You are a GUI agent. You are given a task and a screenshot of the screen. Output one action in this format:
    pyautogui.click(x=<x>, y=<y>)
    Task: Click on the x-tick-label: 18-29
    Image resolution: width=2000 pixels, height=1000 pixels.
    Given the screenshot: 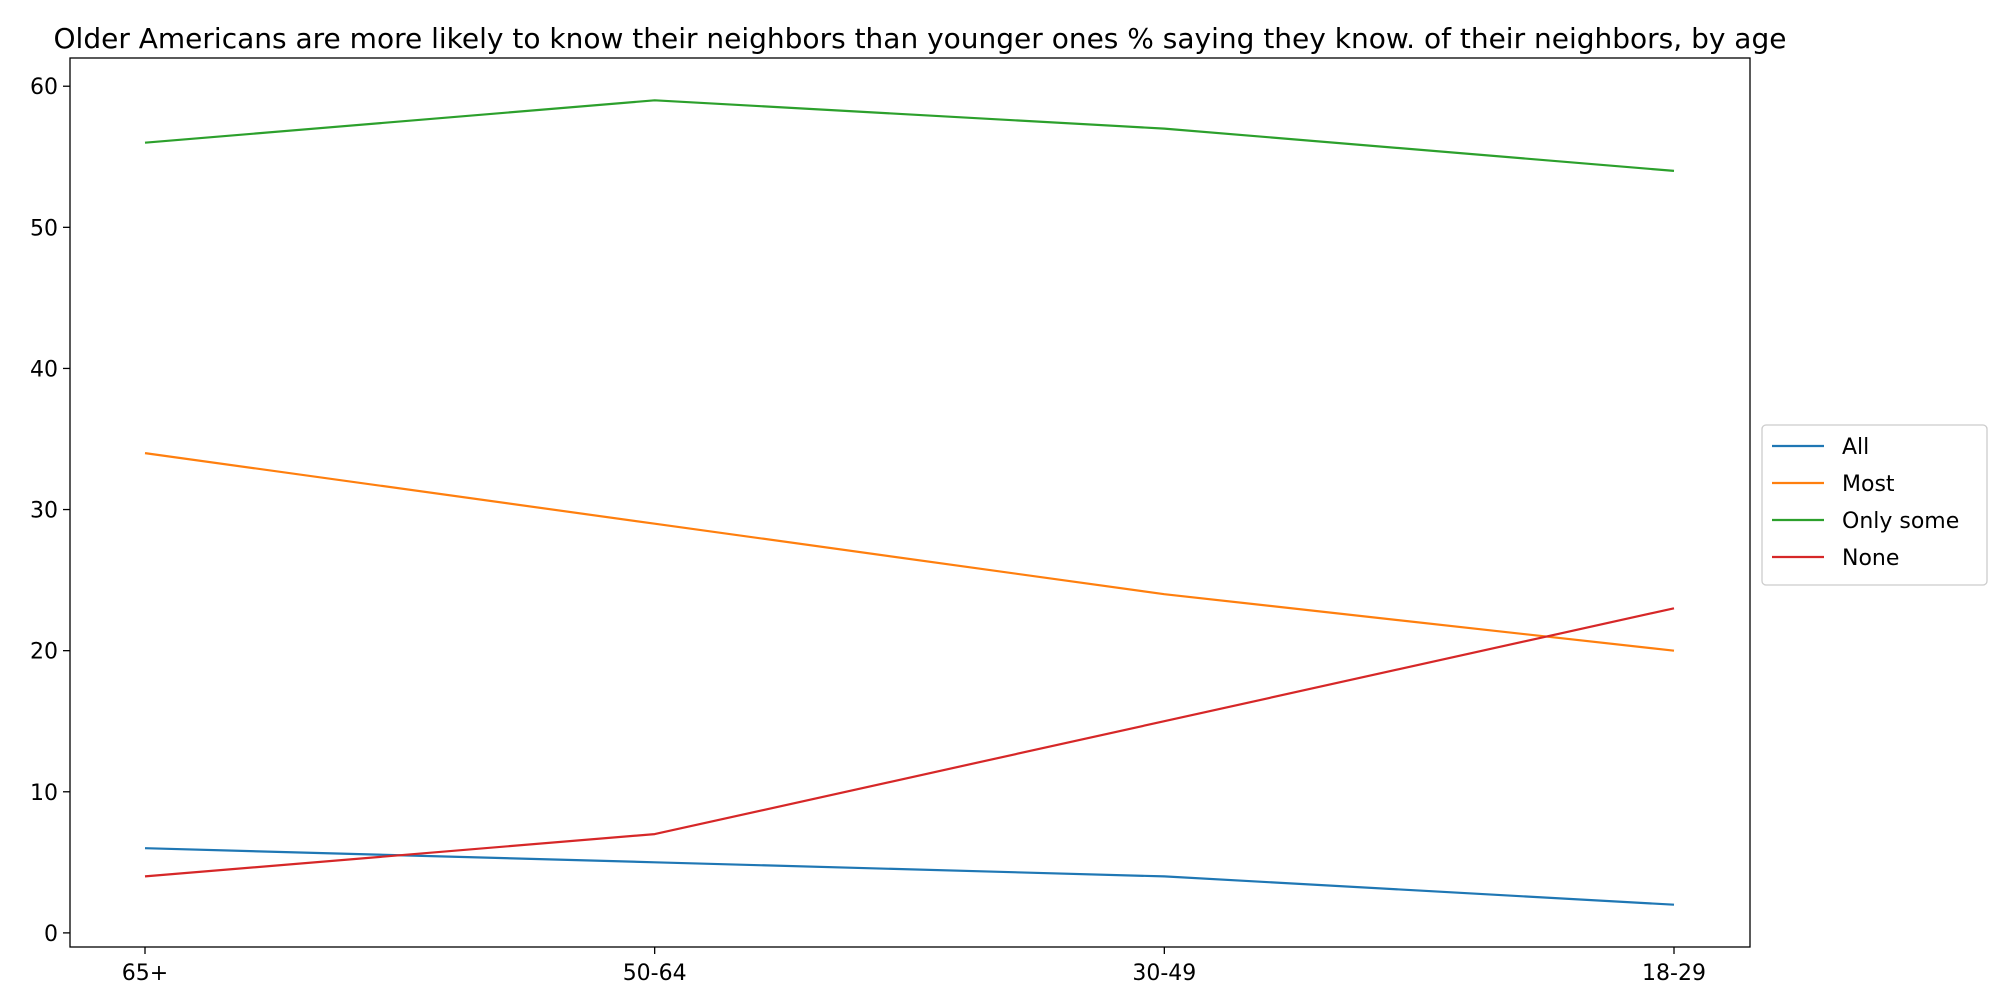 What is the action you would take?
    pyautogui.click(x=1674, y=973)
    